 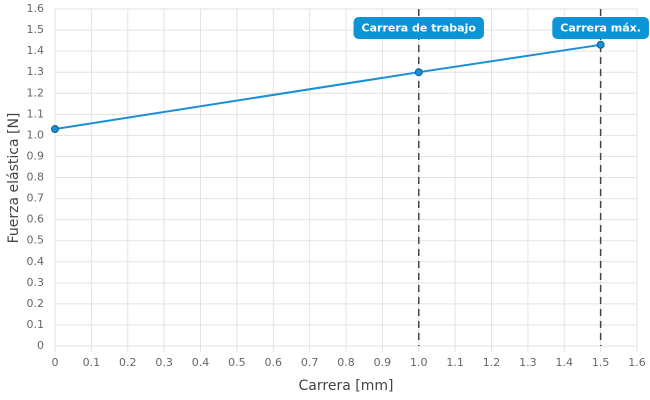 What do you see at coordinates (36, 50) in the screenshot?
I see `y-tick-label: 1.4` at bounding box center [36, 50].